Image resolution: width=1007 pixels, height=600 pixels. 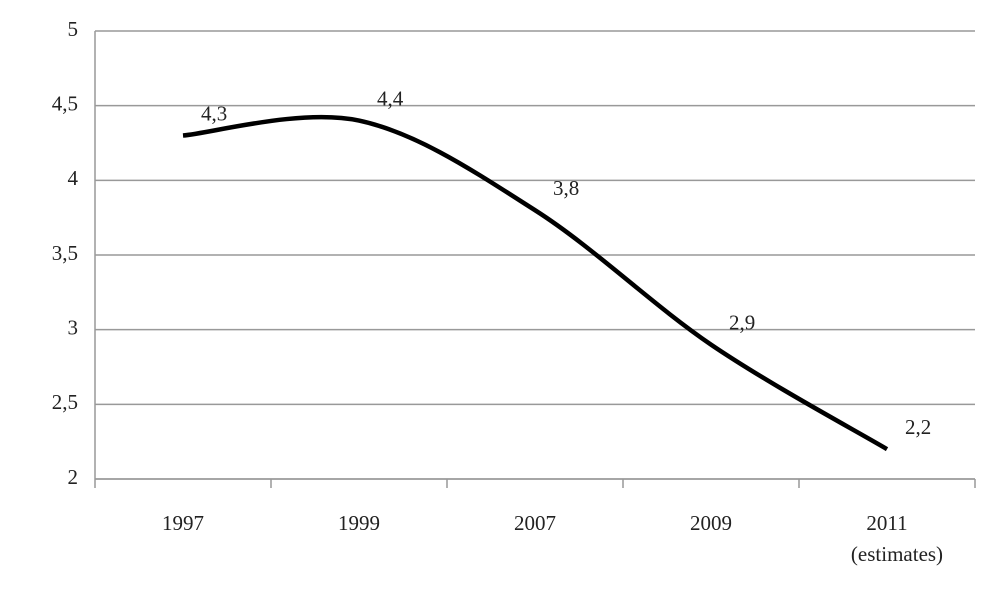 I want to click on data-label: 3,8, so click(x=566, y=188).